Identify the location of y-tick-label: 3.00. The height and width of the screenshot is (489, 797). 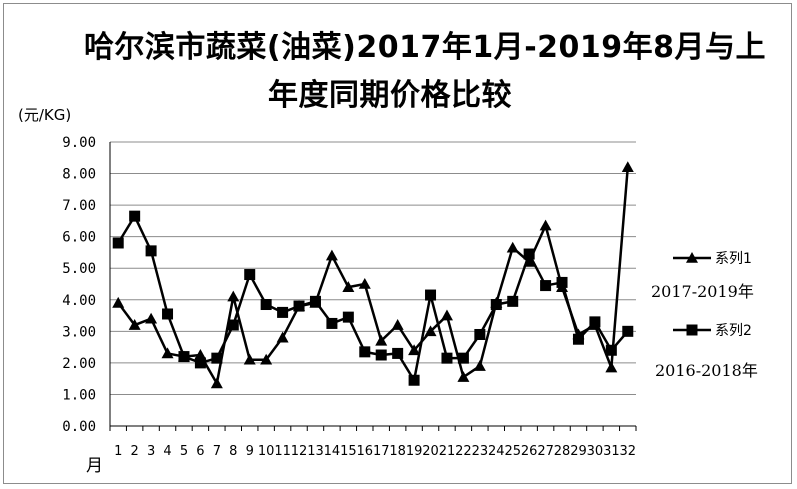
(79, 332).